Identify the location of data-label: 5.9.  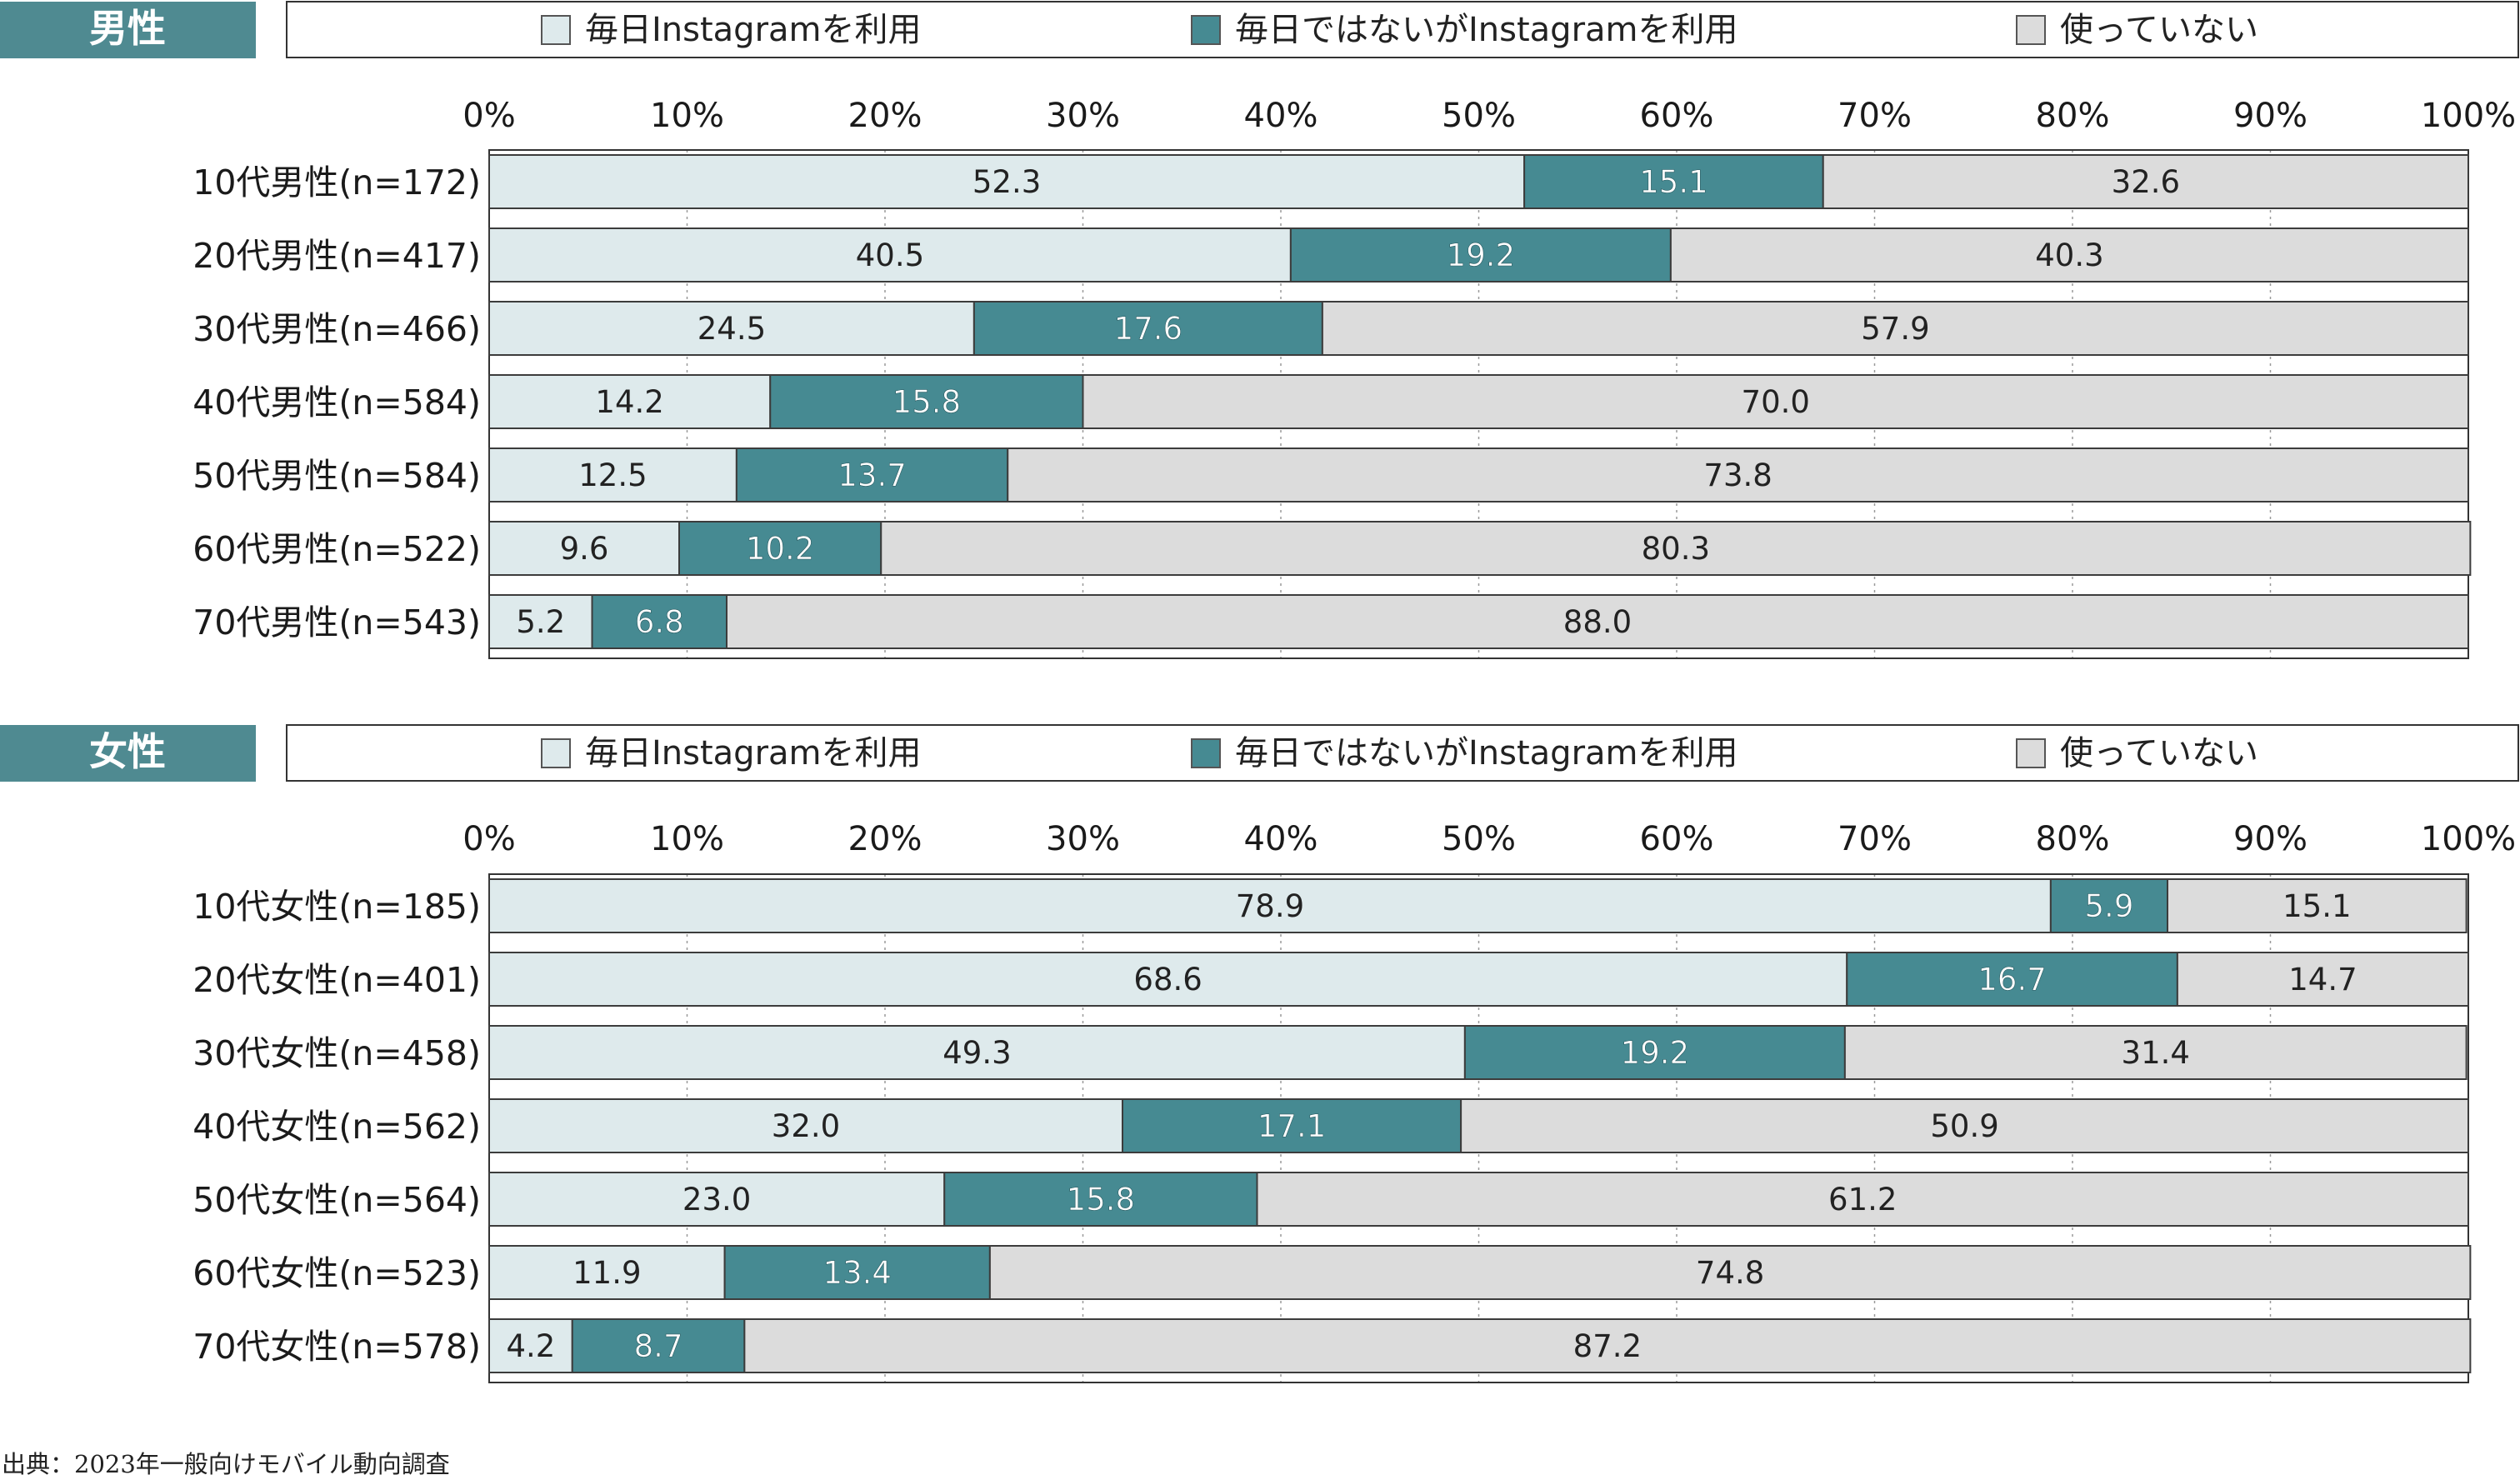
(2109, 906).